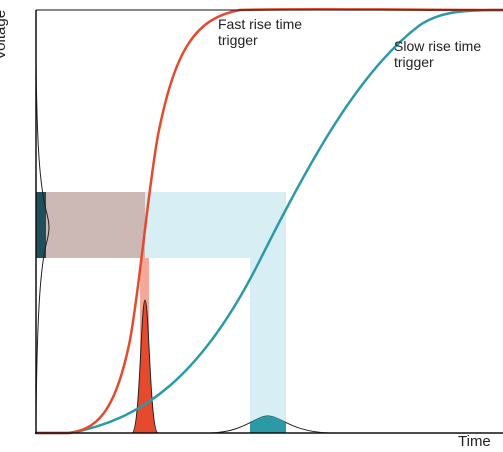 The height and width of the screenshot is (452, 503). I want to click on fast-trigger-label: Fast rise time trigger, so click(260, 32).